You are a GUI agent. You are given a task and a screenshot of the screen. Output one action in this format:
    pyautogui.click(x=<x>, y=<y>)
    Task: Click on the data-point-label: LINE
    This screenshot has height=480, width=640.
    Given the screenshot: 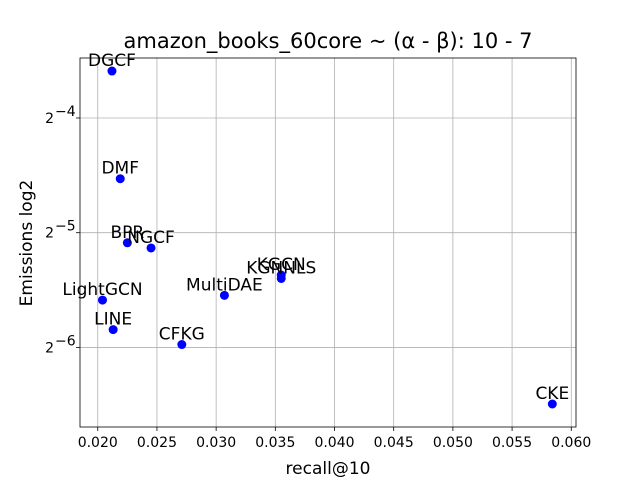 What is the action you would take?
    pyautogui.click(x=113, y=320)
    